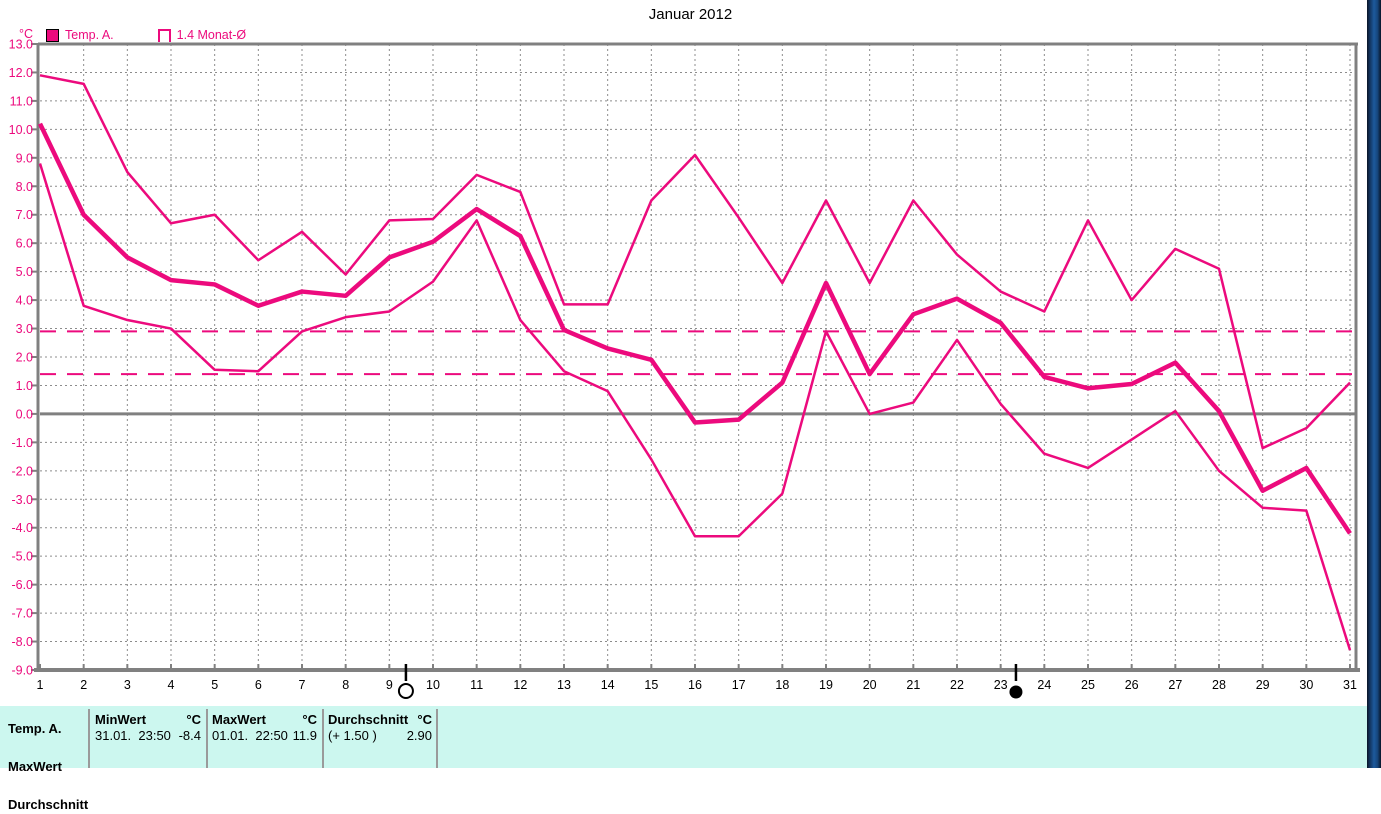 This screenshot has width=1381, height=814. Describe the element at coordinates (24, 414) in the screenshot. I see `y-tick-label: 0.0` at that location.